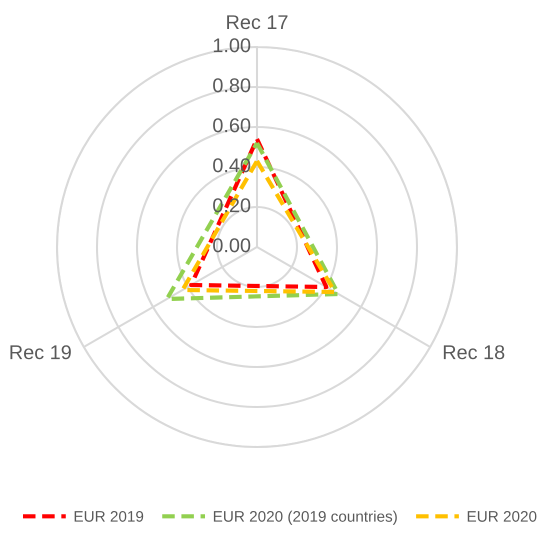 The height and width of the screenshot is (534, 560). What do you see at coordinates (502, 516) in the screenshot?
I see `legend-label: EUR 2020` at bounding box center [502, 516].